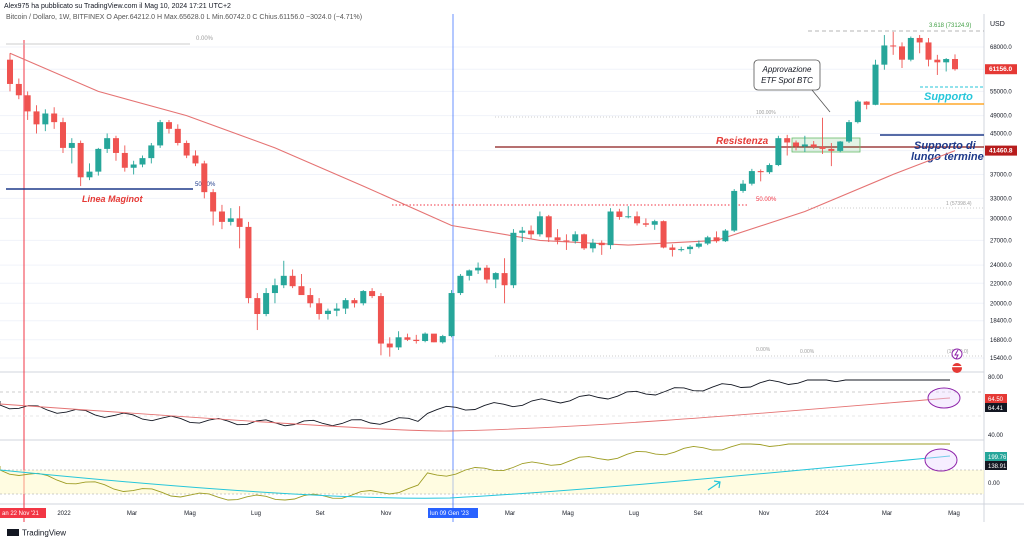  What do you see at coordinates (36, 532) in the screenshot?
I see `tradingview-brand: TradingView` at bounding box center [36, 532].